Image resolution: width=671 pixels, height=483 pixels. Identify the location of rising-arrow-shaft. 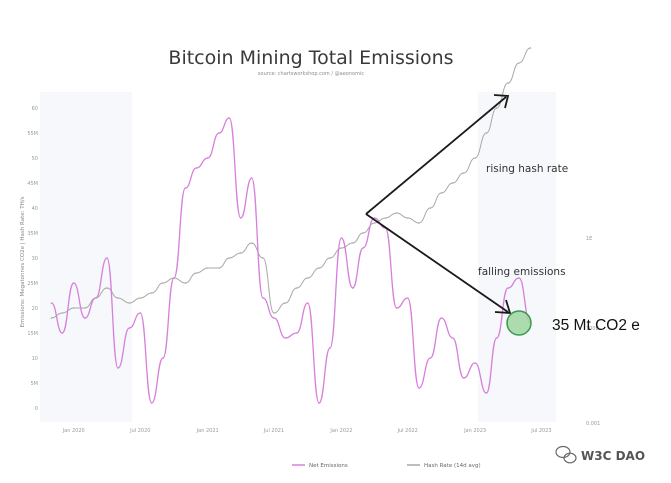
(436, 155).